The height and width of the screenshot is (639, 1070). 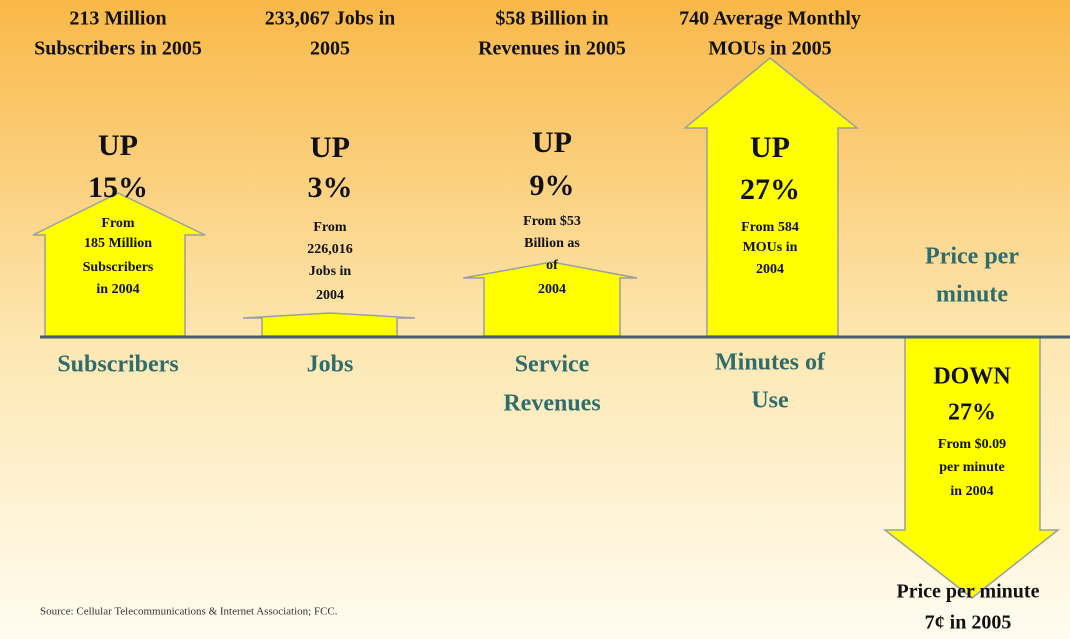 What do you see at coordinates (330, 49) in the screenshot?
I see `headline: 2005` at bounding box center [330, 49].